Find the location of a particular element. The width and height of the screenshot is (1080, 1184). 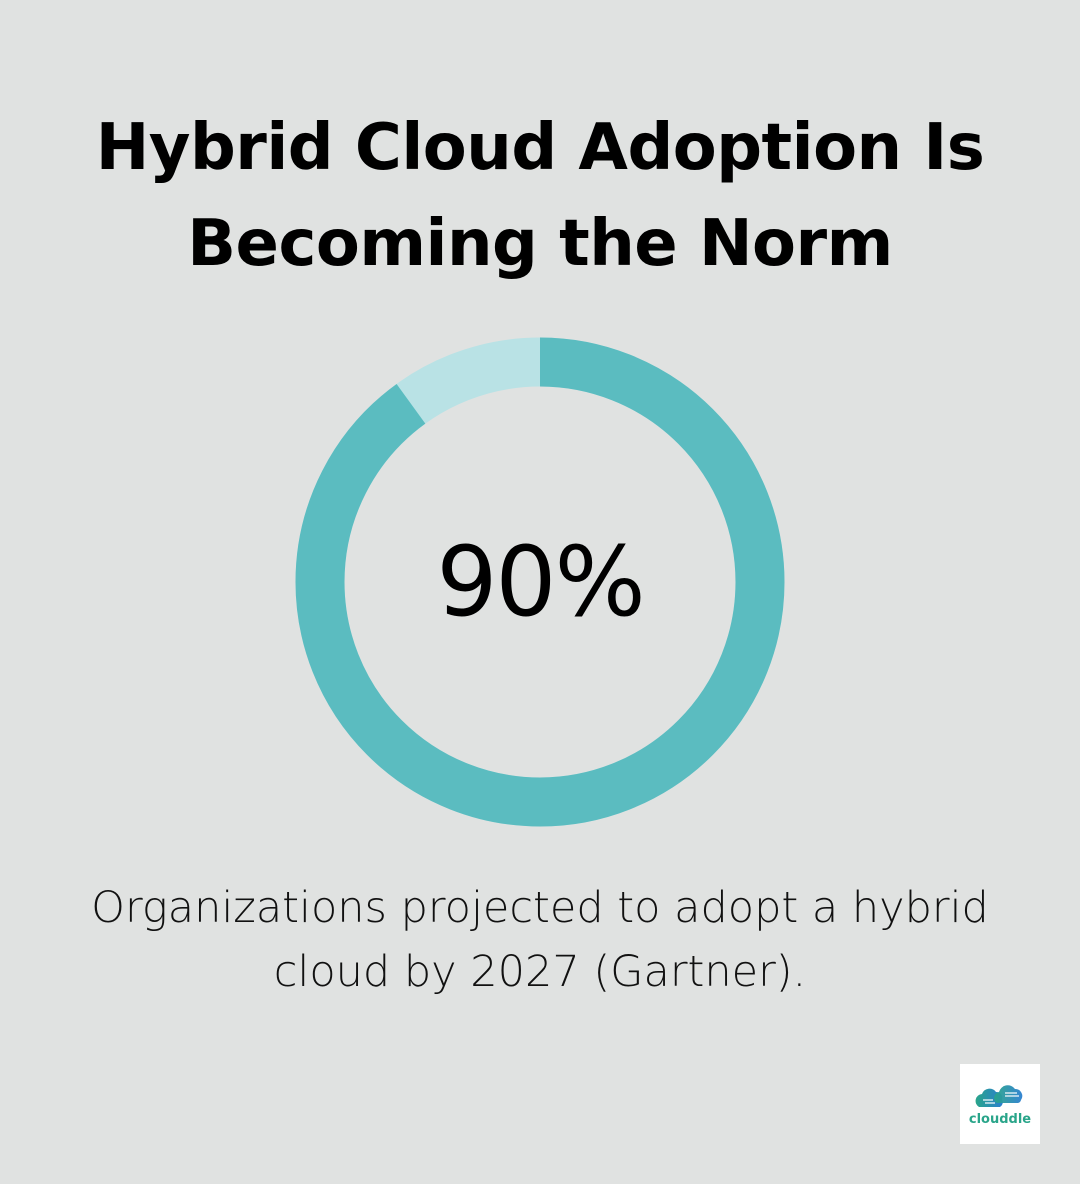

title-line-1: Hybrid Cloud Adoption Is is located at coordinates (540, 148).